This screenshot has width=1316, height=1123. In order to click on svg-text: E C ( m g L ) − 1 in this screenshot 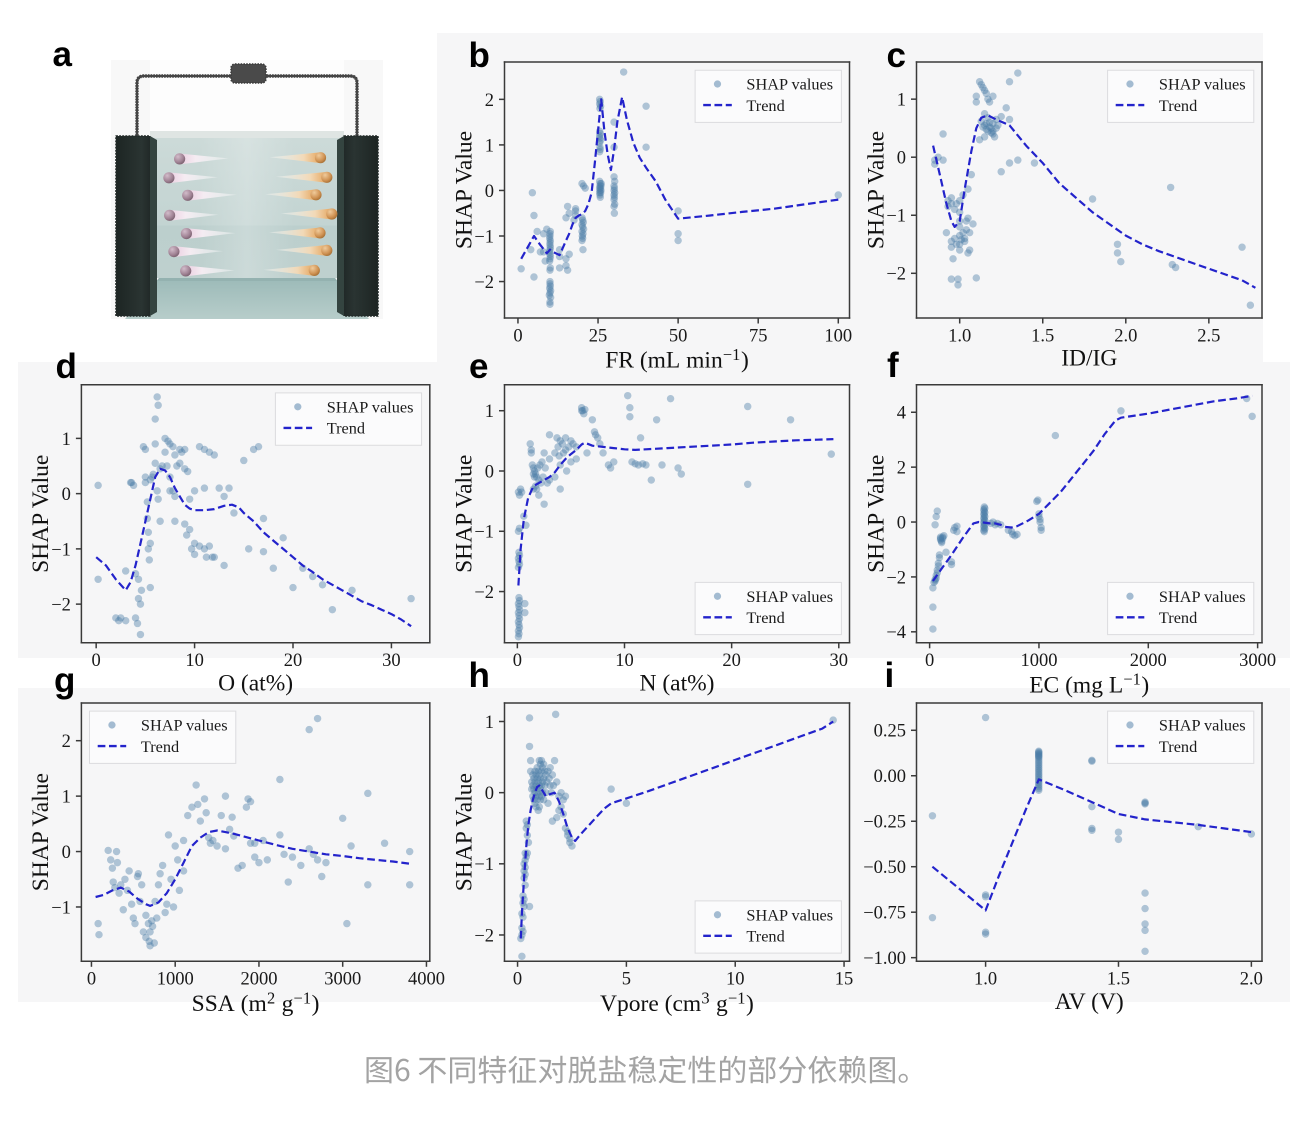, I will do `click(1091, 684)`.